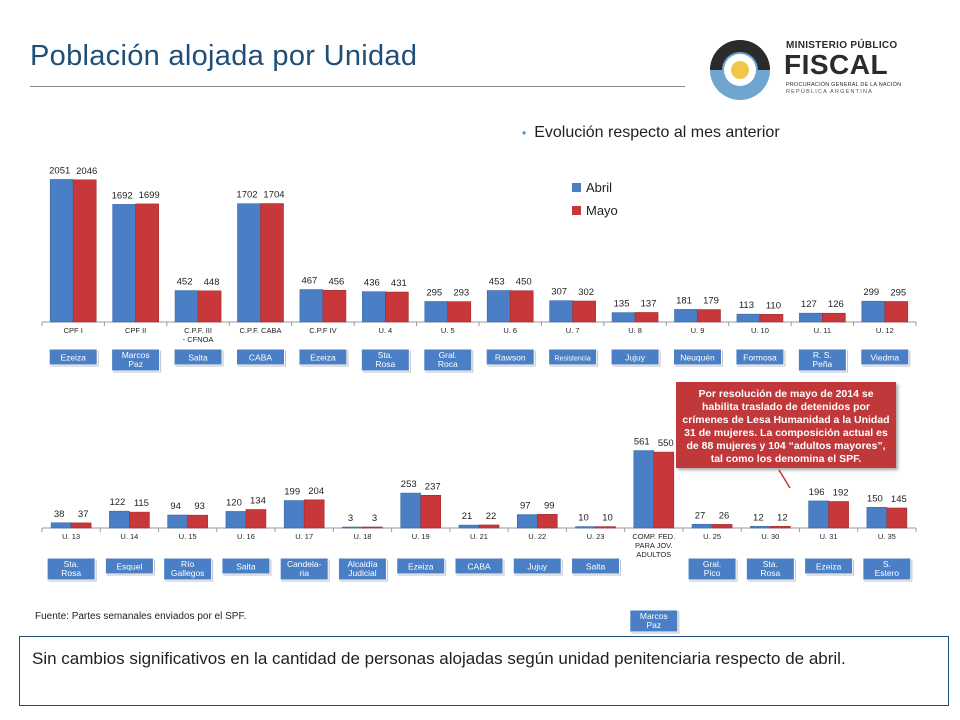 This screenshot has width=960, height=720. What do you see at coordinates (246, 195) in the screenshot?
I see `data-label-abril: 1702` at bounding box center [246, 195].